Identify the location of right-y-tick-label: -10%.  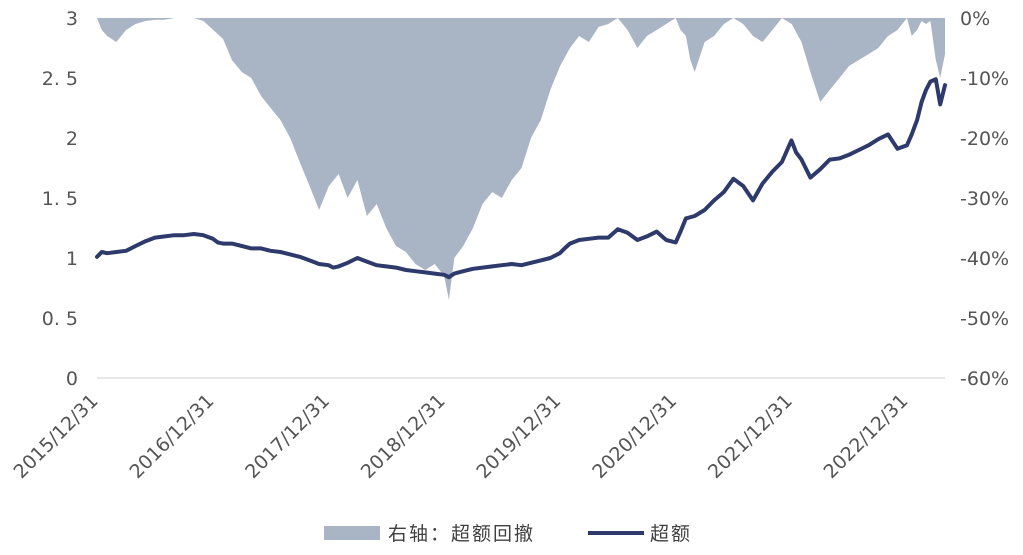
(984, 79).